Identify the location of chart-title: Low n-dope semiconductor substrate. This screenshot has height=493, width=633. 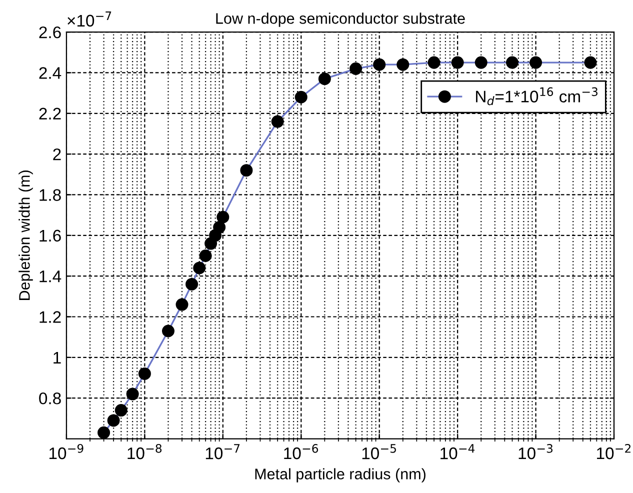
(340, 19).